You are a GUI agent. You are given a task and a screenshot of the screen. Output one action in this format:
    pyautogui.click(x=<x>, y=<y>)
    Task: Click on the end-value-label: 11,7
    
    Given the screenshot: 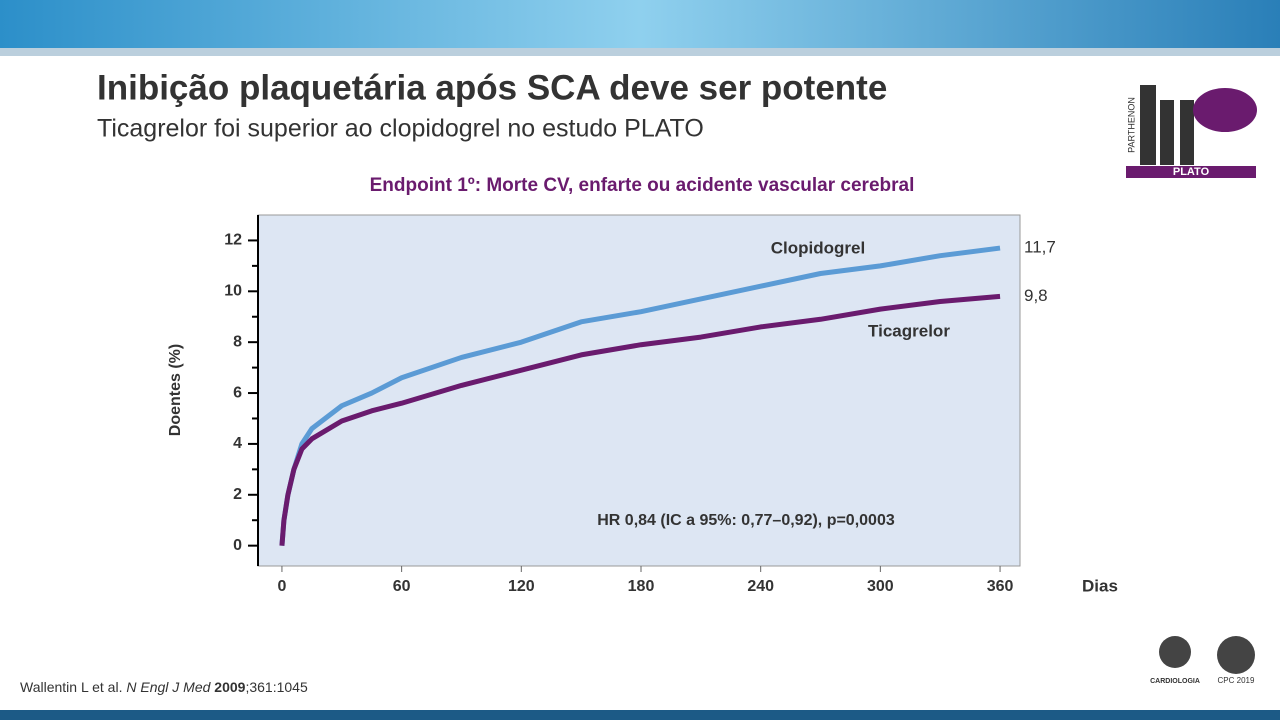 What is the action you would take?
    pyautogui.click(x=1040, y=247)
    